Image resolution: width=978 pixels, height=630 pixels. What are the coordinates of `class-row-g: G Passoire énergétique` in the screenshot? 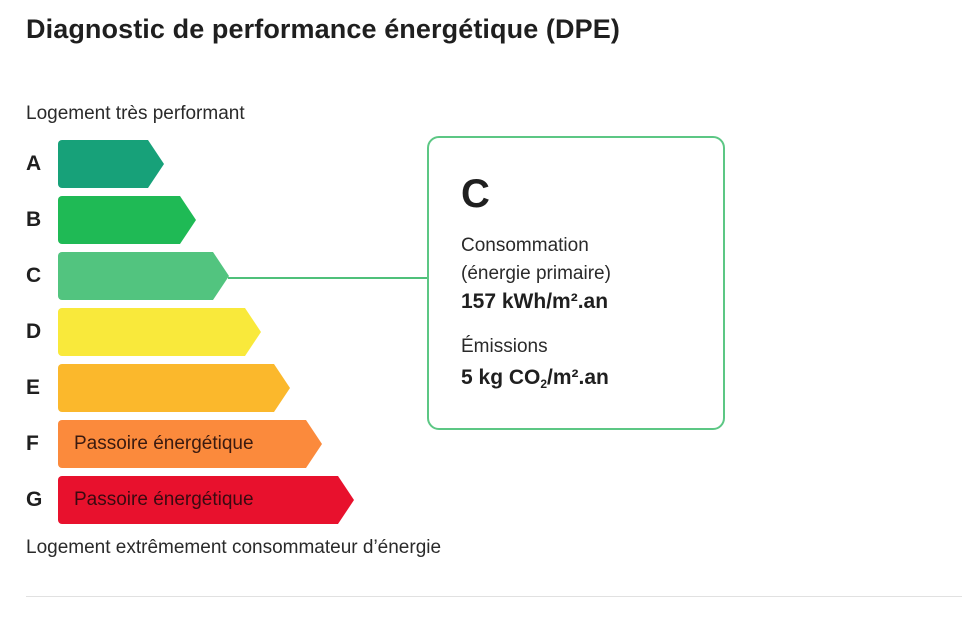 It's located at (190, 500).